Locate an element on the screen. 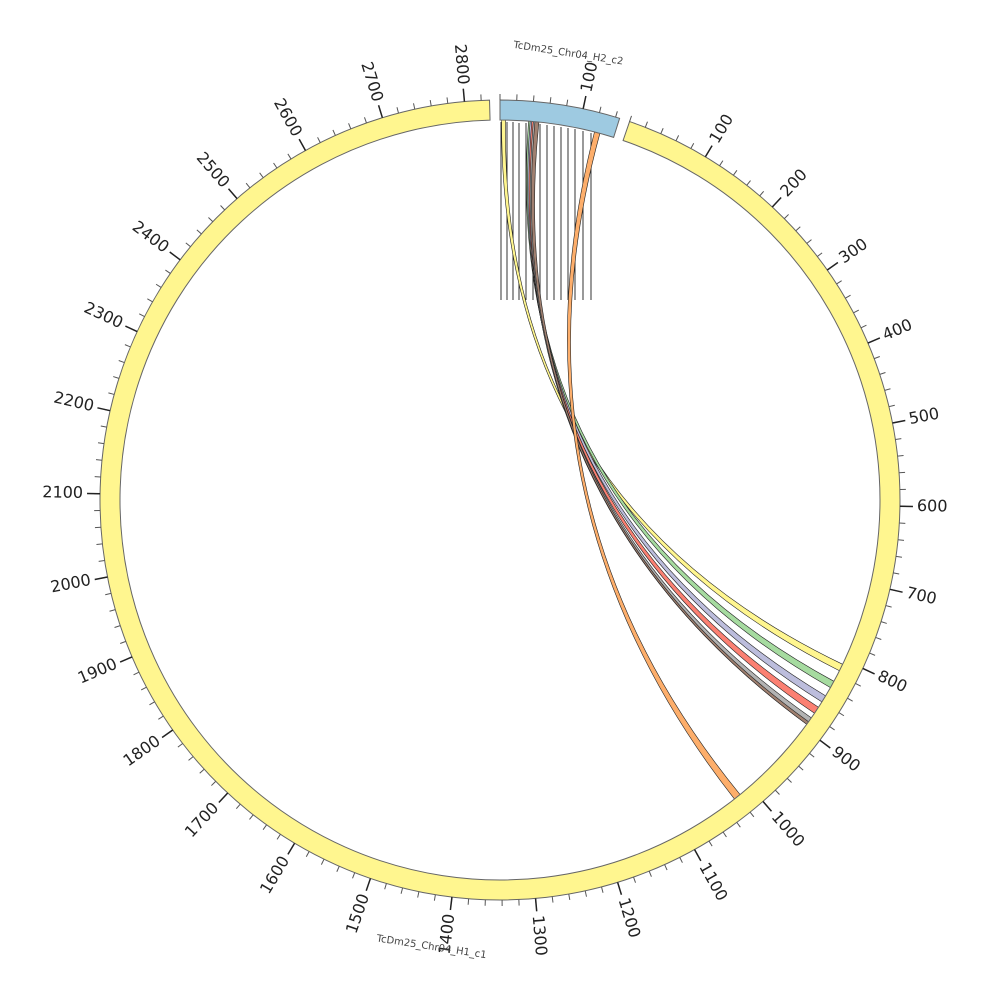 The width and height of the screenshot is (1000, 1000). tick-label: 1700 is located at coordinates (202, 819).